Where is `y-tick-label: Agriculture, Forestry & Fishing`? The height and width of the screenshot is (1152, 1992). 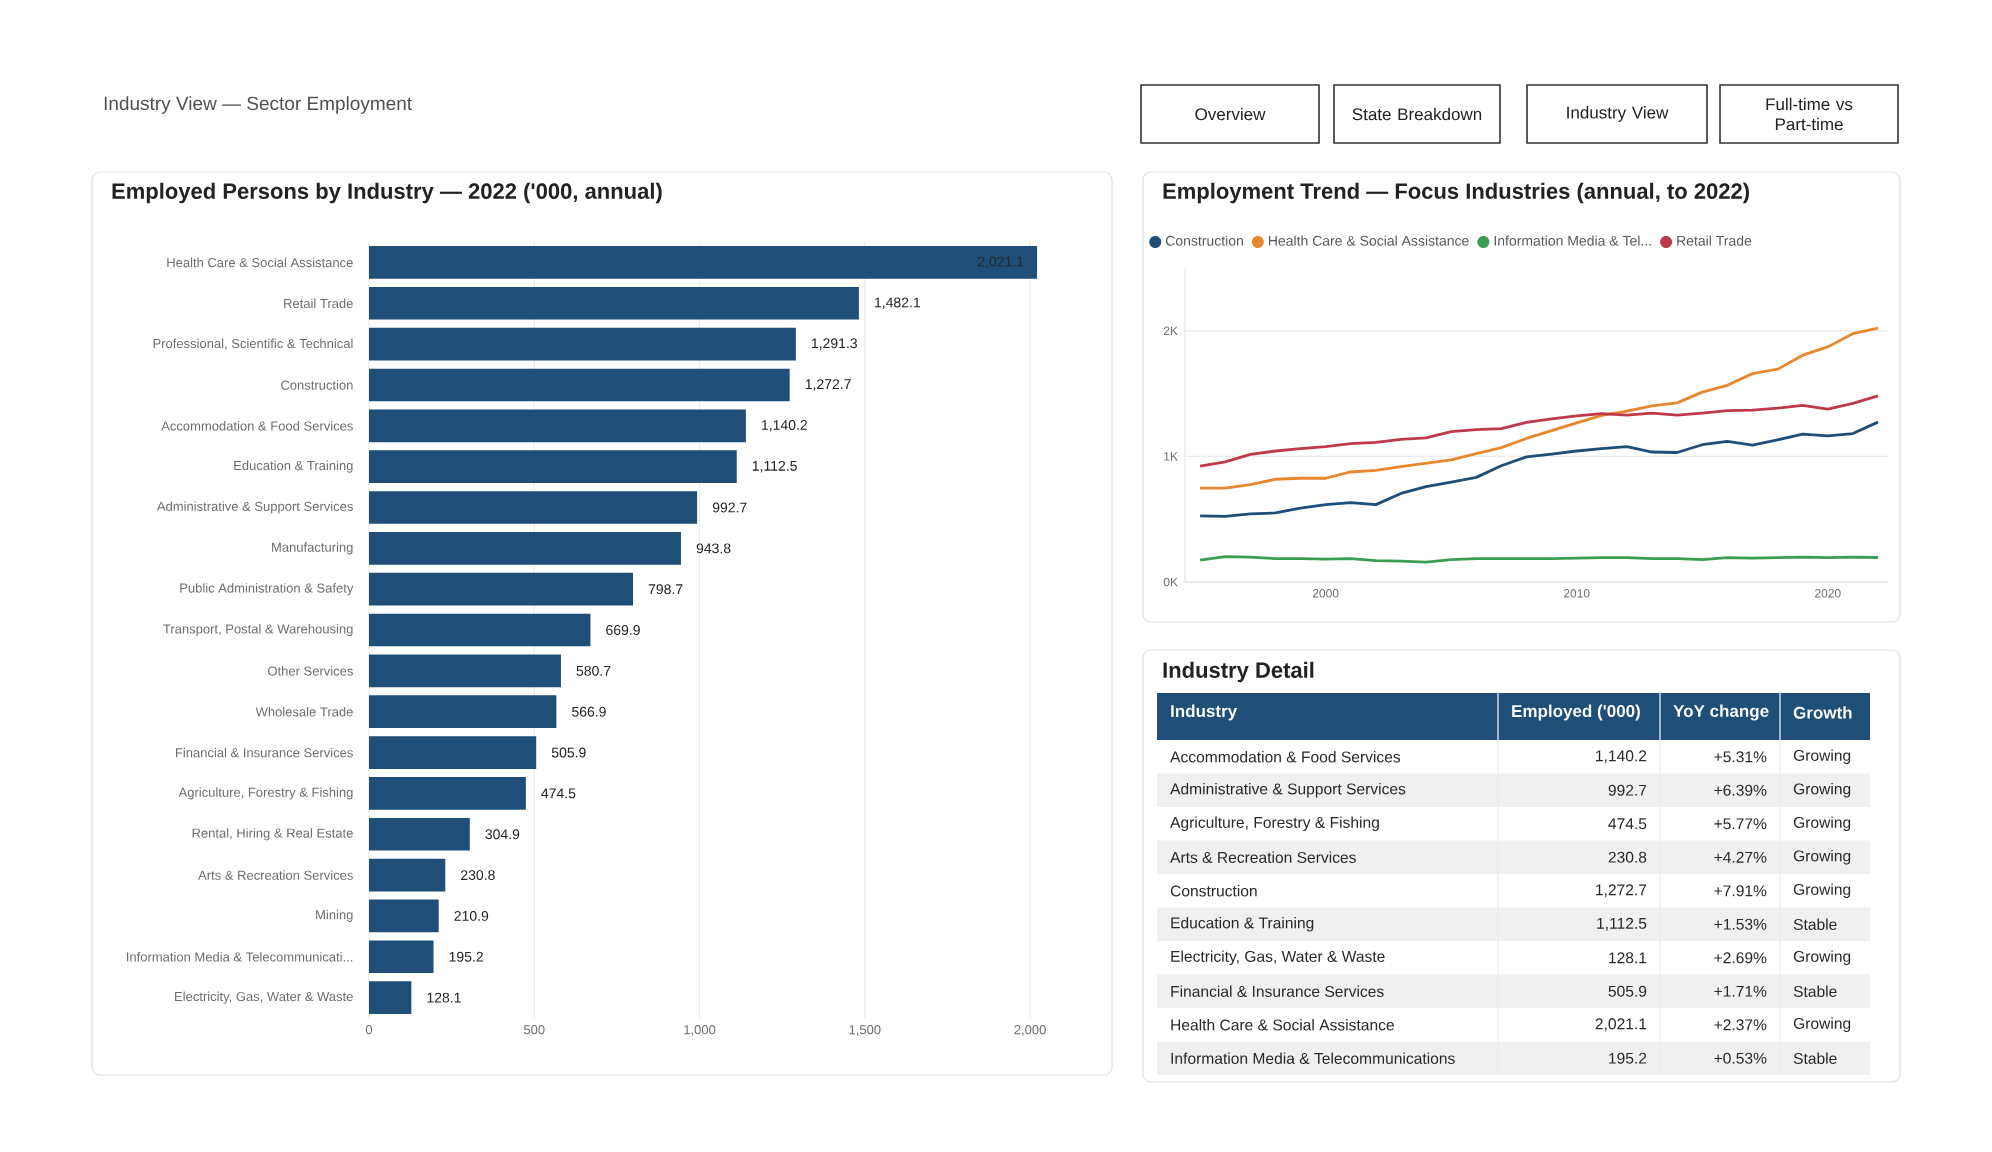 y-tick-label: Agriculture, Forestry & Fishing is located at coordinates (265, 793).